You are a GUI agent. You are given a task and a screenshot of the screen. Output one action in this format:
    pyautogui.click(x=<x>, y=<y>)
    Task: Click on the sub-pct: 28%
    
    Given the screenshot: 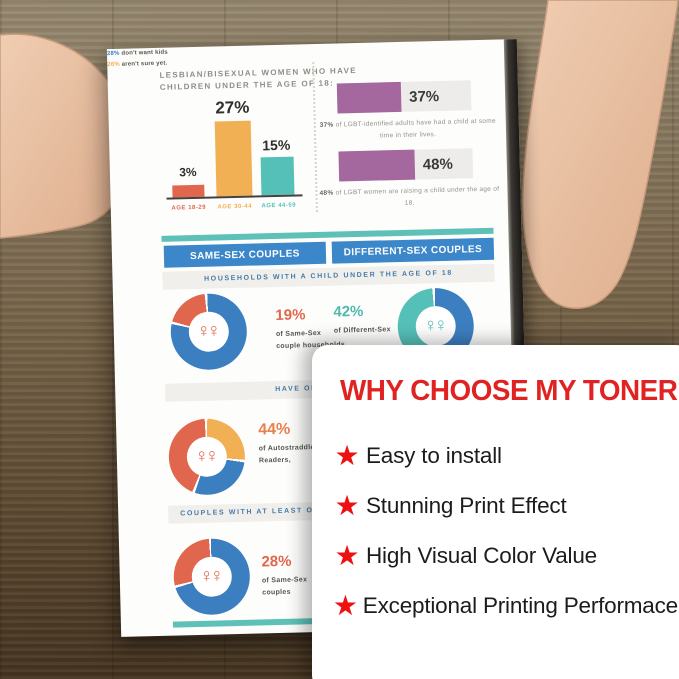 What is the action you would take?
    pyautogui.click(x=113, y=54)
    